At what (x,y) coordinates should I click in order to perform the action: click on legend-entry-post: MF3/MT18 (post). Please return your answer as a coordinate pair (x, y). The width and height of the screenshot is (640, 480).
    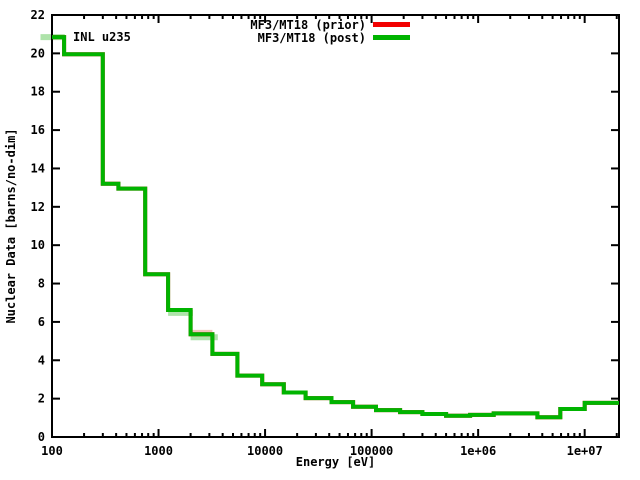
    Looking at the image, I should click on (205, 37).